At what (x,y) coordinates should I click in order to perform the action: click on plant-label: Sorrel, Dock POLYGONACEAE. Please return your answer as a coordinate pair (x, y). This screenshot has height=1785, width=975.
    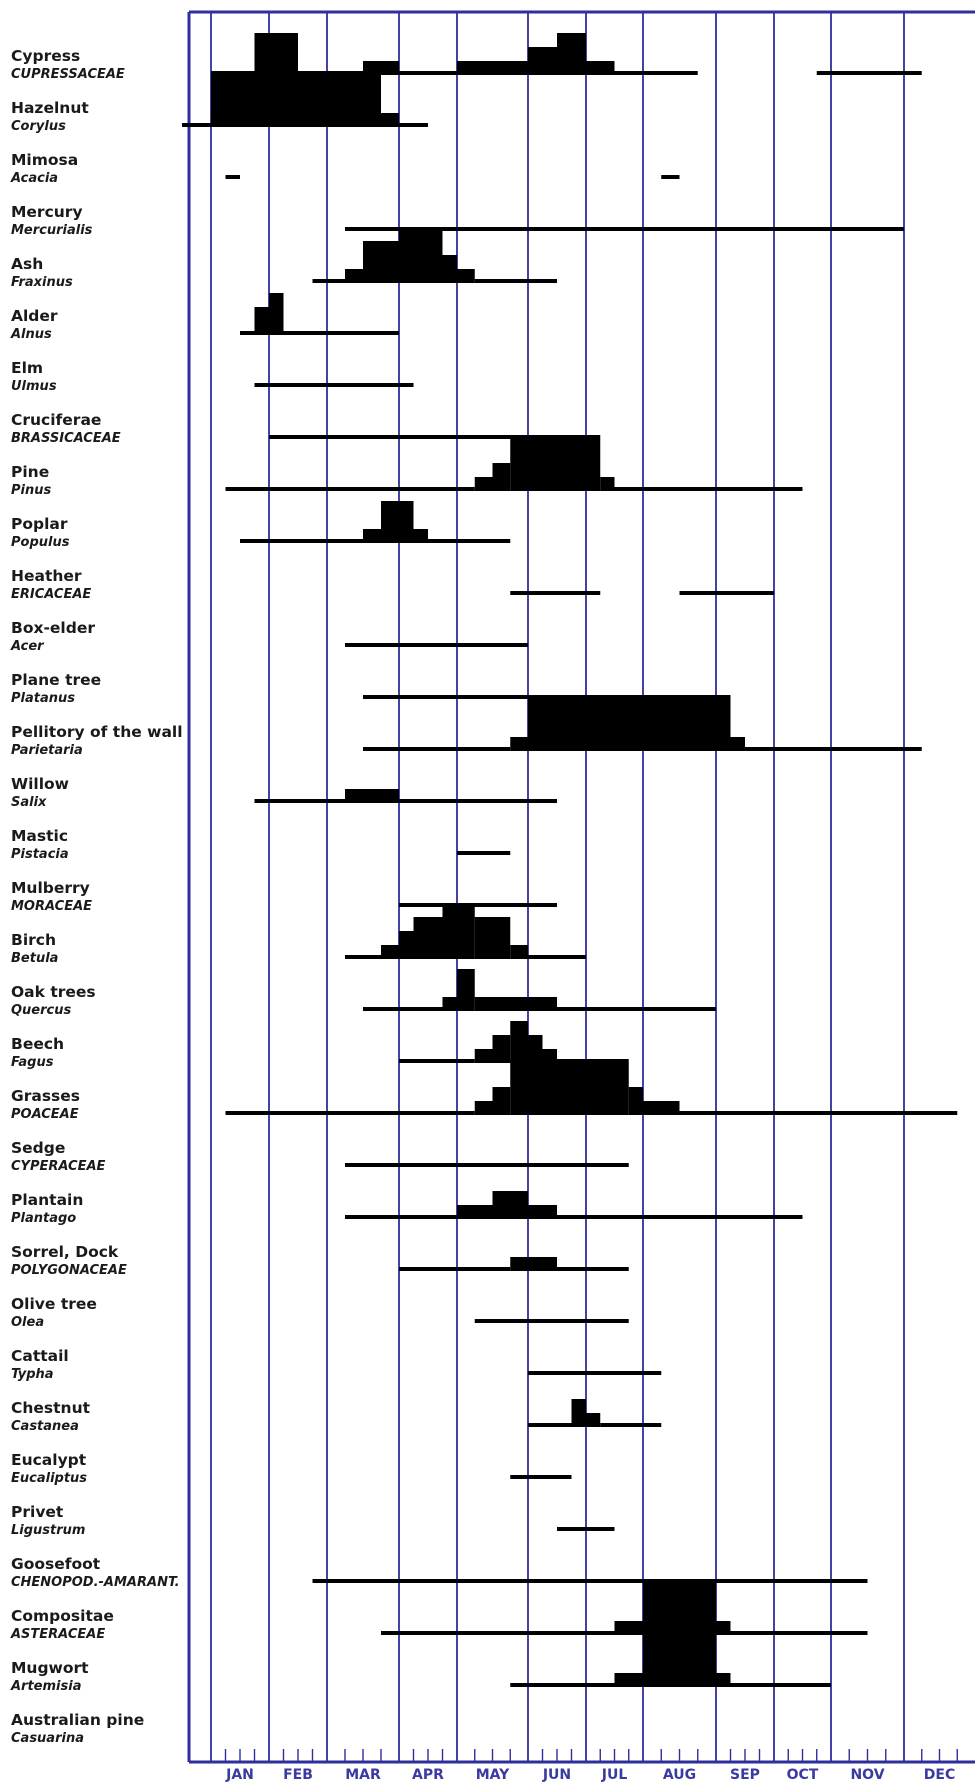
    Looking at the image, I should click on (100, 1260).